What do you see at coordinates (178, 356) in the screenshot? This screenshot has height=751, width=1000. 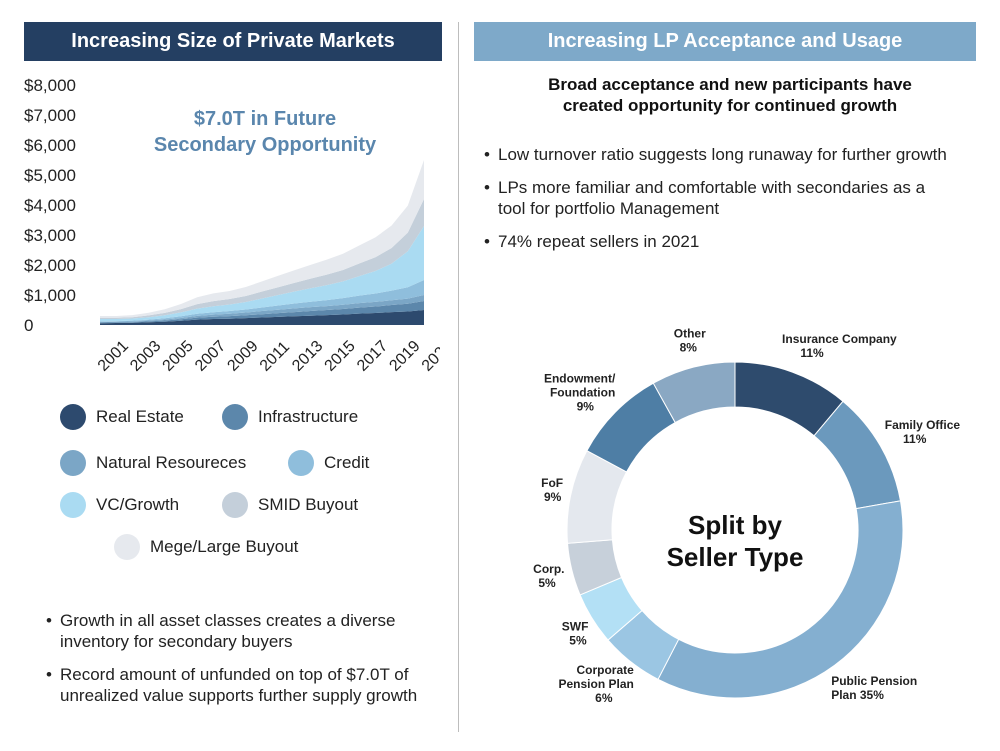 I see `x-tick-label: 2005` at bounding box center [178, 356].